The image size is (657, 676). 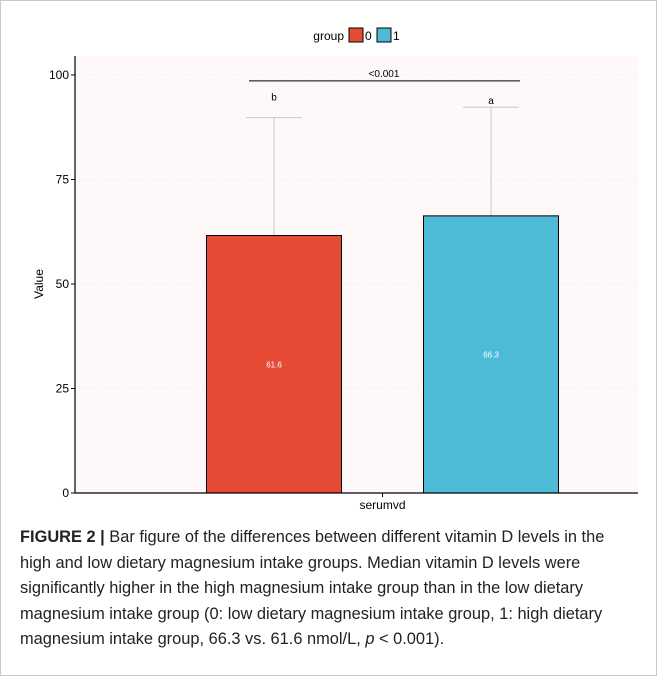 I want to click on legend-title: group, so click(x=328, y=36).